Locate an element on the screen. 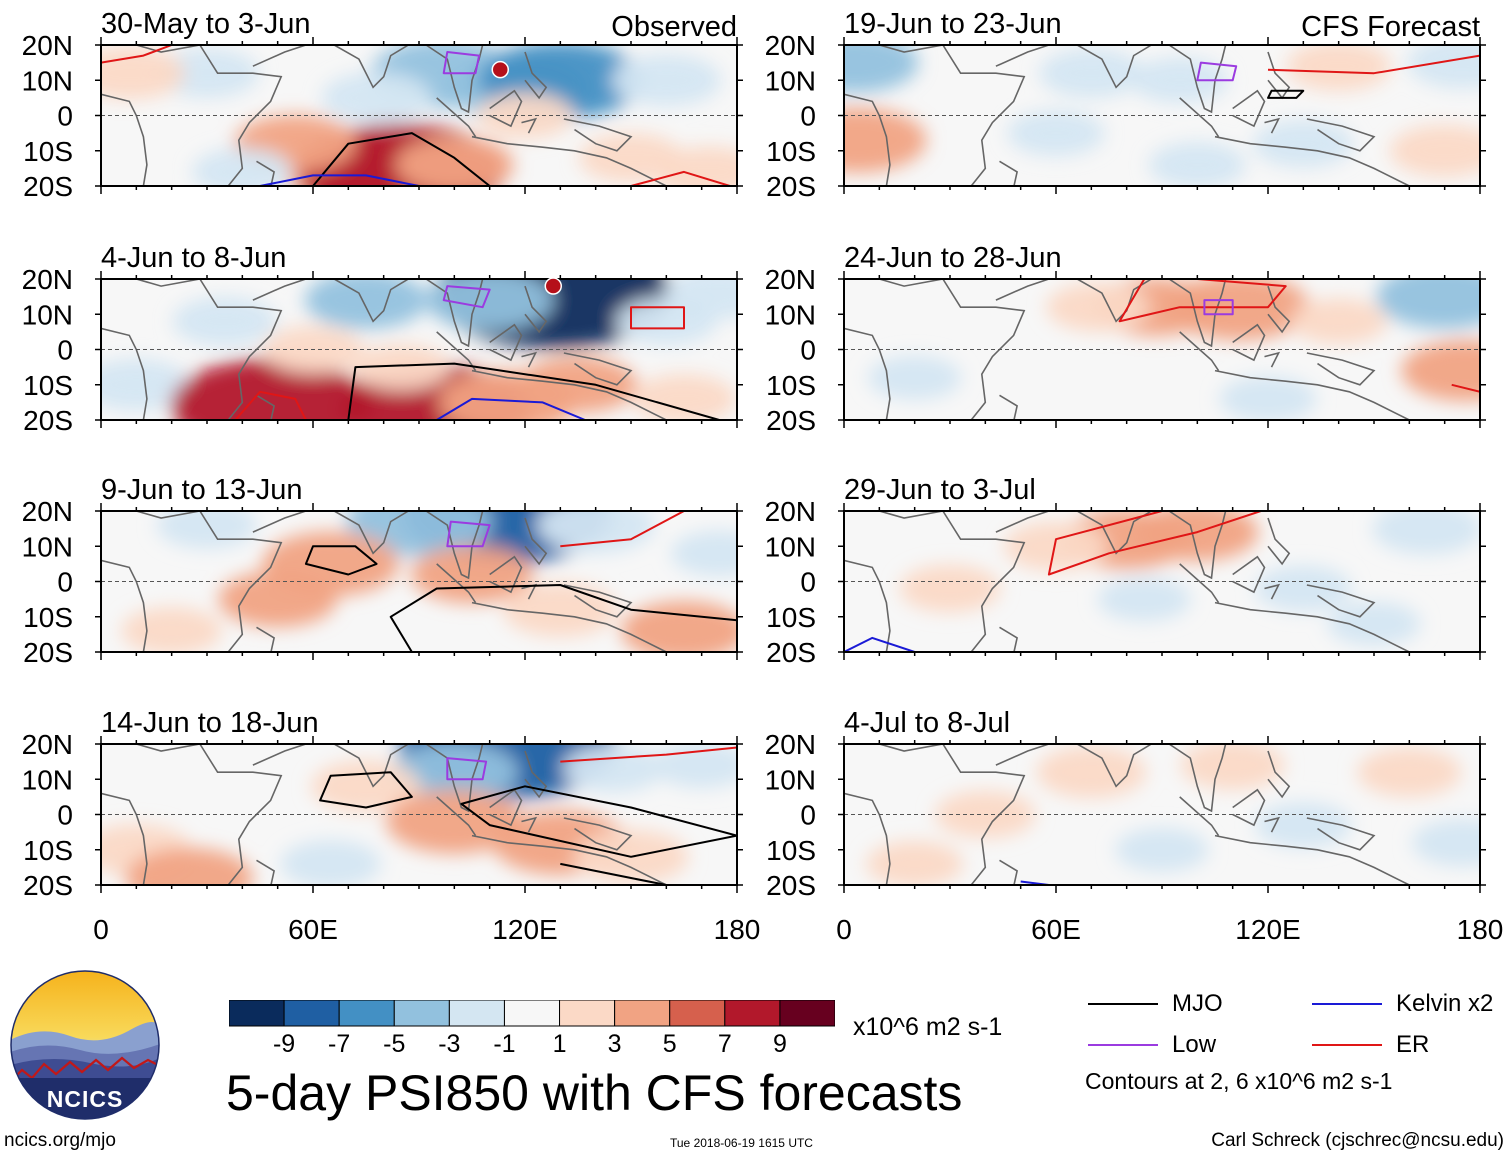 This screenshot has height=1158, width=1510. panel-period-title: 19-Jun to 23-Jun is located at coordinates (953, 24).